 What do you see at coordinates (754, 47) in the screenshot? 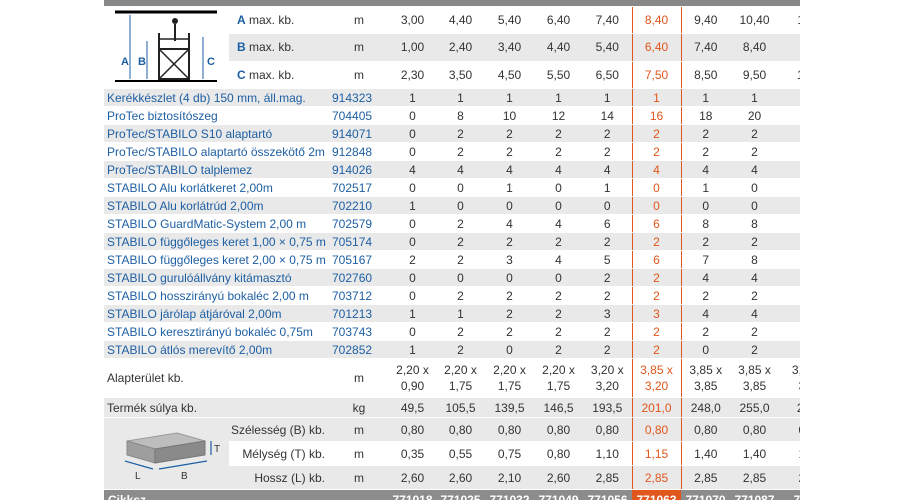
I see `value-cell: 8,40` at bounding box center [754, 47].